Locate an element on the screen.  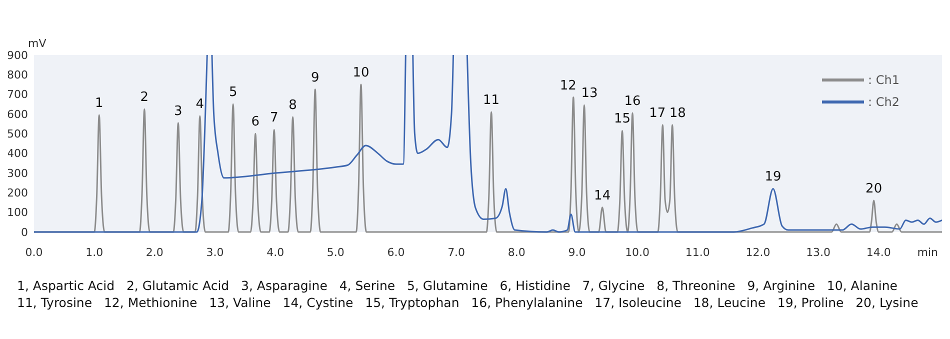
x-tick-label: 5.0 is located at coordinates (335, 252).